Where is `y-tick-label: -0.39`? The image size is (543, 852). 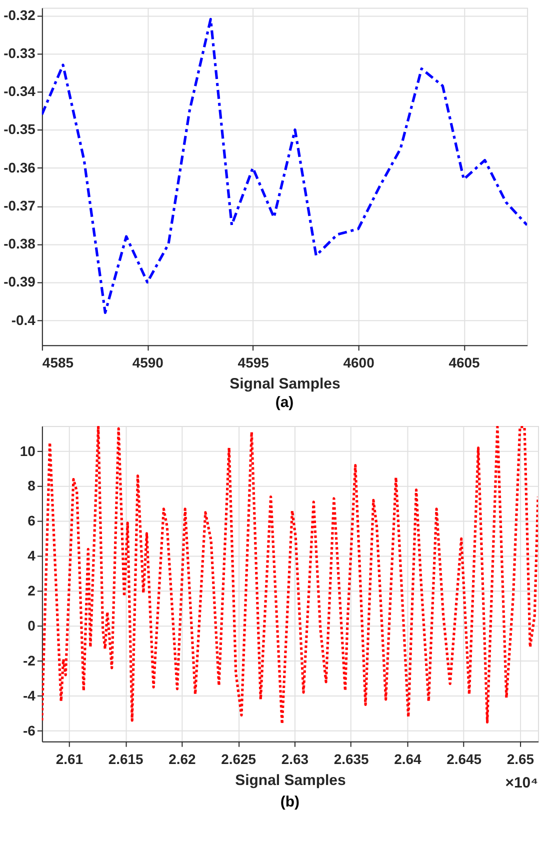 y-tick-label: -0.39 is located at coordinates (20, 282).